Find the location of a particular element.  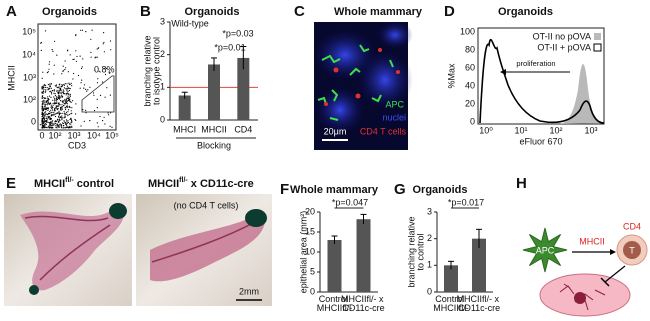

x-tick-label: 10³ is located at coordinates (590, 130).